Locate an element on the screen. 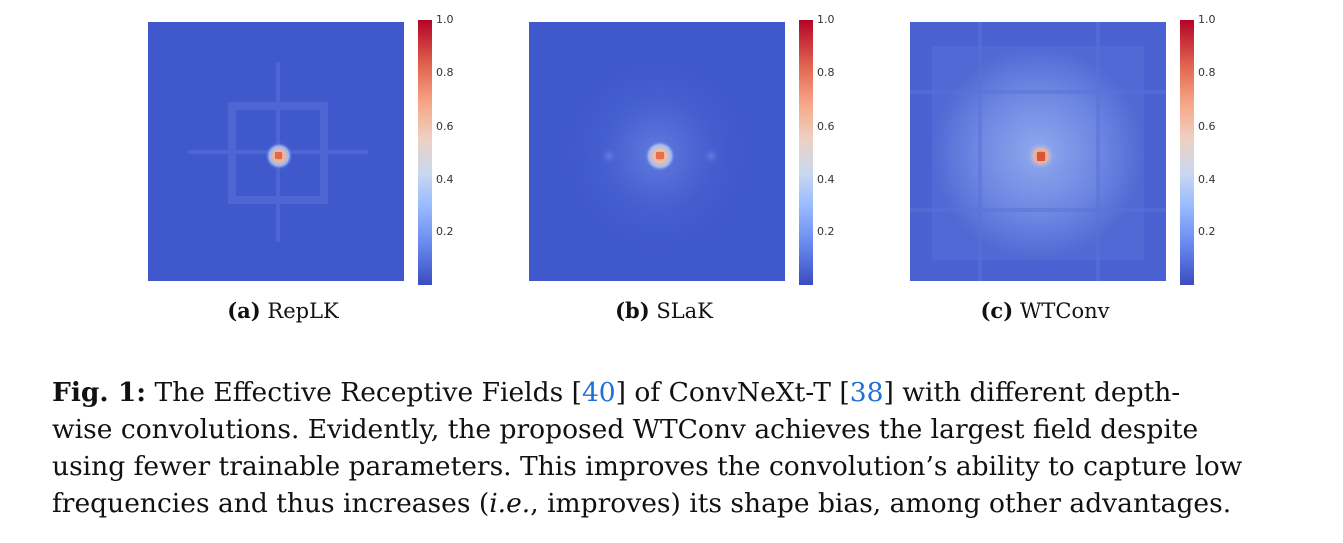  figure-label: Fig. 1: is located at coordinates (99, 392).